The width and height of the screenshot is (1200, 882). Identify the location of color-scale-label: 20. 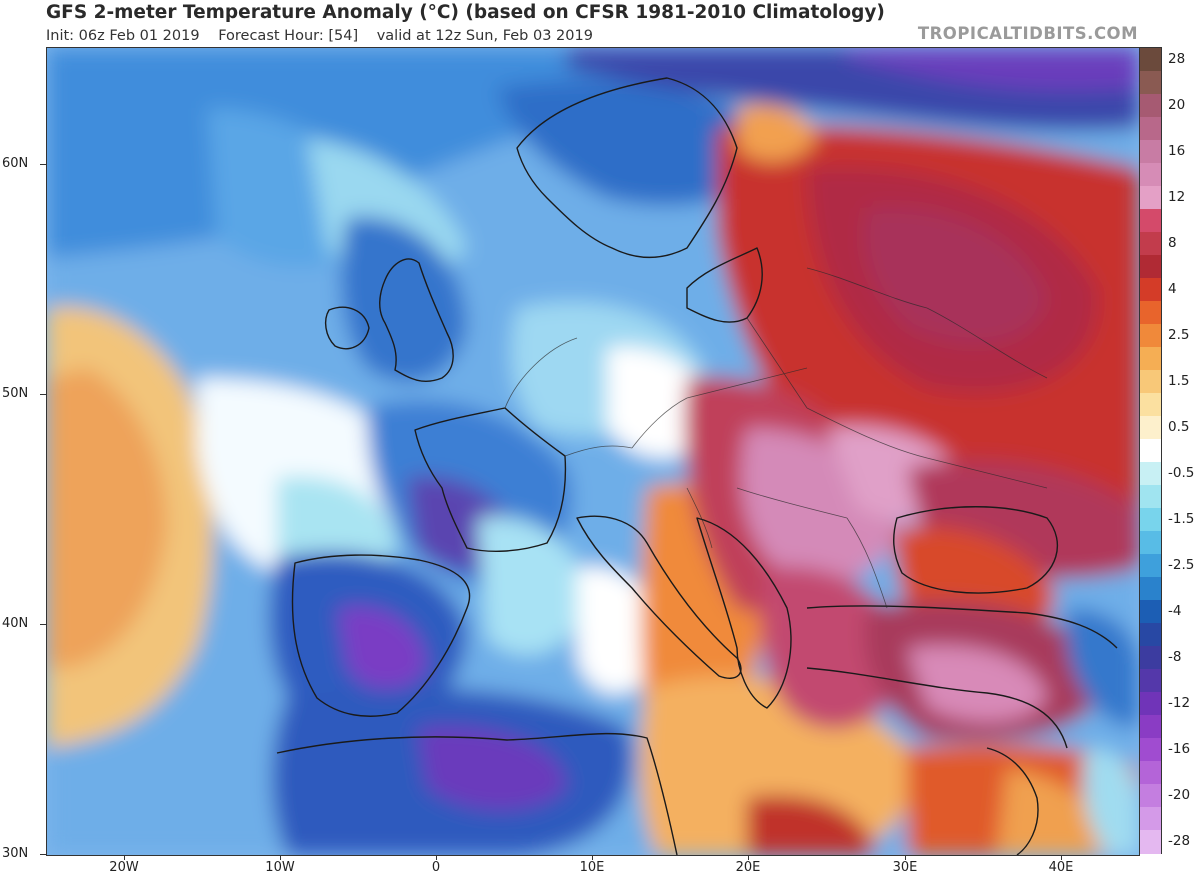
(1177, 104).